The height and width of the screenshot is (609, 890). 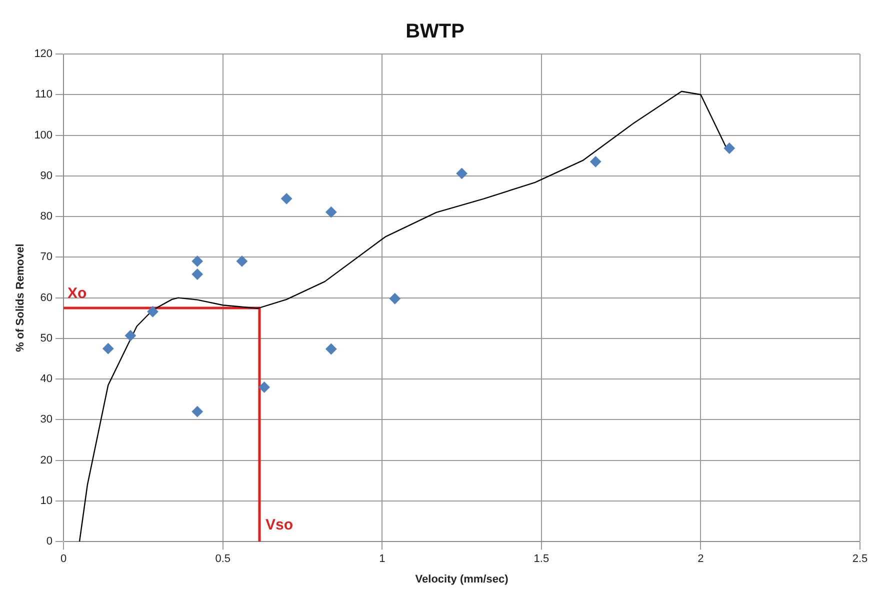 What do you see at coordinates (279, 525) in the screenshot?
I see `annotation: Vso` at bounding box center [279, 525].